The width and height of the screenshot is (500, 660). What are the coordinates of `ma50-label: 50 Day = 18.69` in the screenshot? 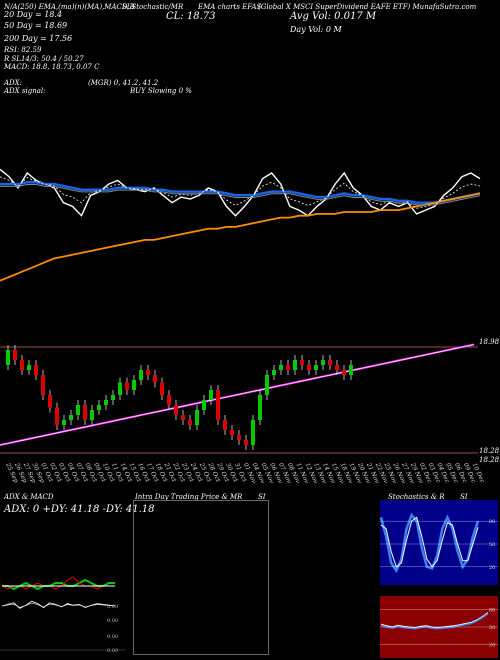 It's located at (36, 25).